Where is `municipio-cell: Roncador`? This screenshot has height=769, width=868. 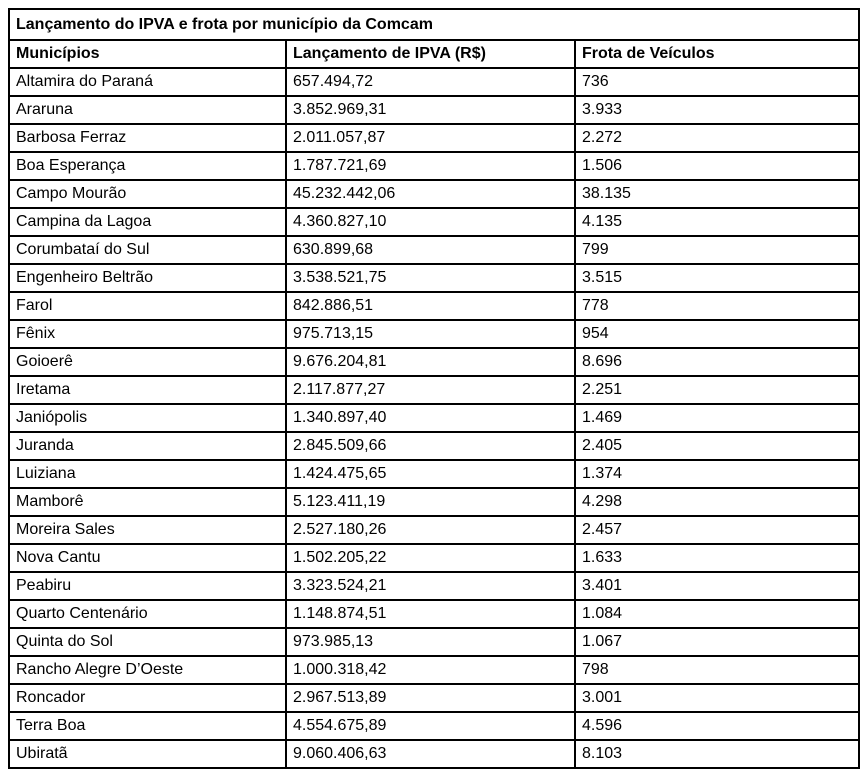 municipio-cell: Roncador is located at coordinates (147, 698).